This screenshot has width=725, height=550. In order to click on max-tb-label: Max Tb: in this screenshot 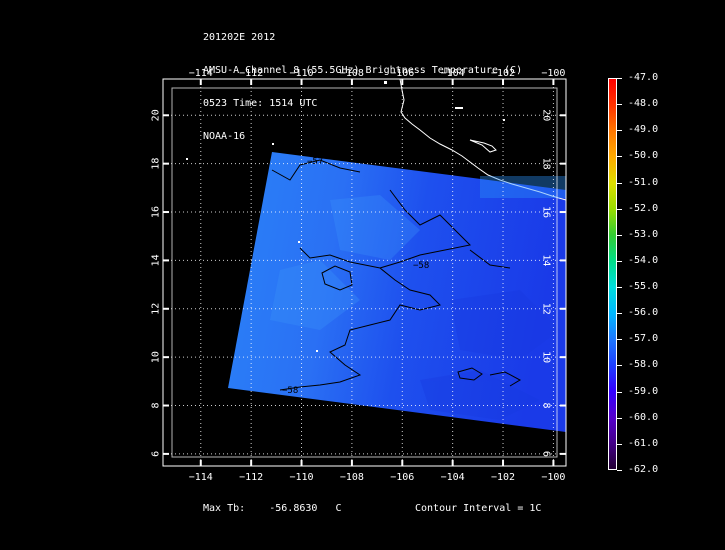, I will do `click(224, 508)`.